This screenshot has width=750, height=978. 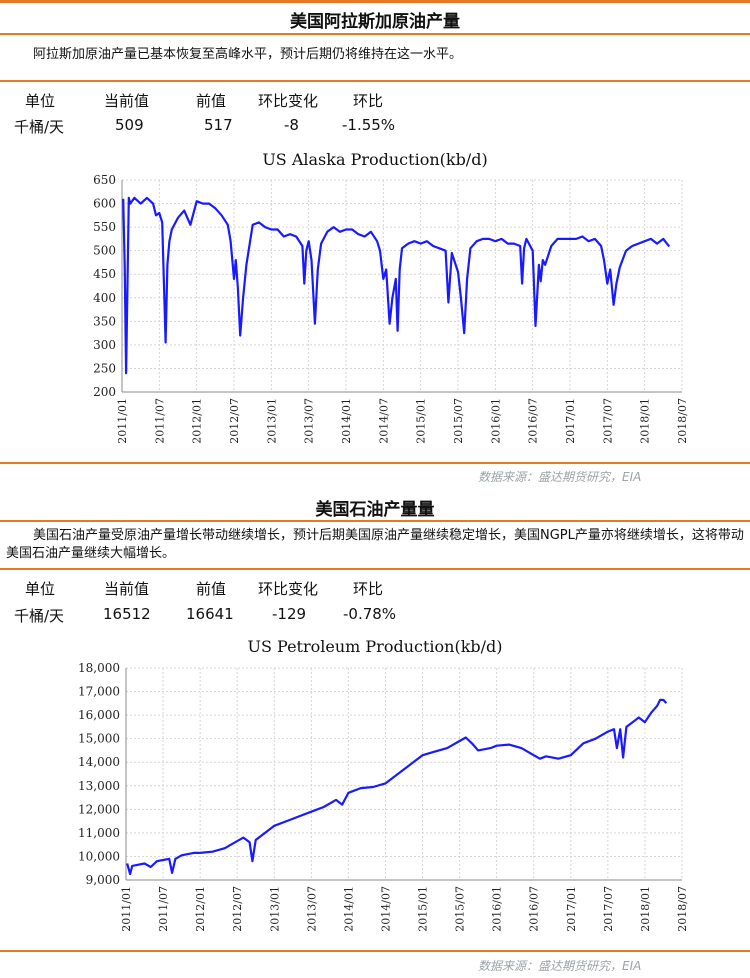 I want to click on value-previous: 517, so click(x=218, y=125).